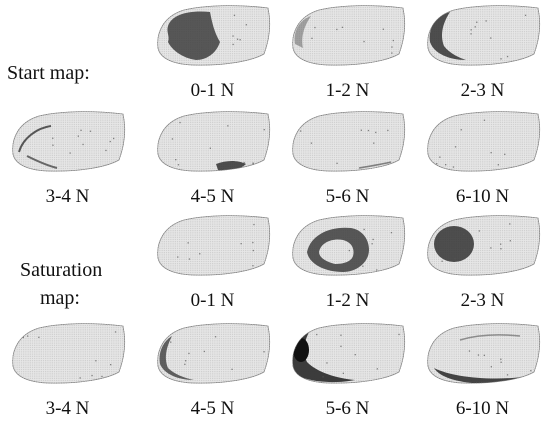 Image resolution: width=546 pixels, height=442 pixels. I want to click on saturation-map-panel: 4-5 N, so click(212, 372).